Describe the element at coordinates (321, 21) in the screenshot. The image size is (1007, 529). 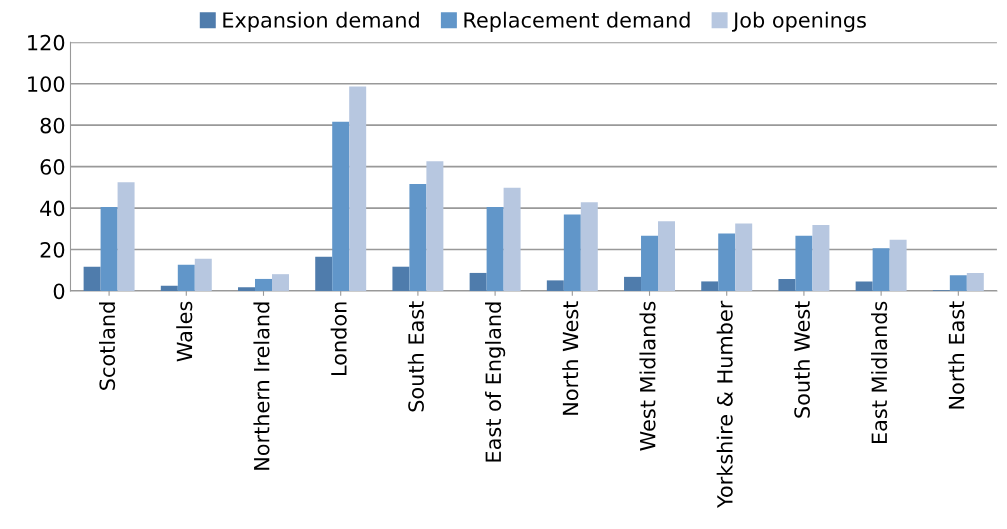
I see `legend-label: Expansion demand` at that location.